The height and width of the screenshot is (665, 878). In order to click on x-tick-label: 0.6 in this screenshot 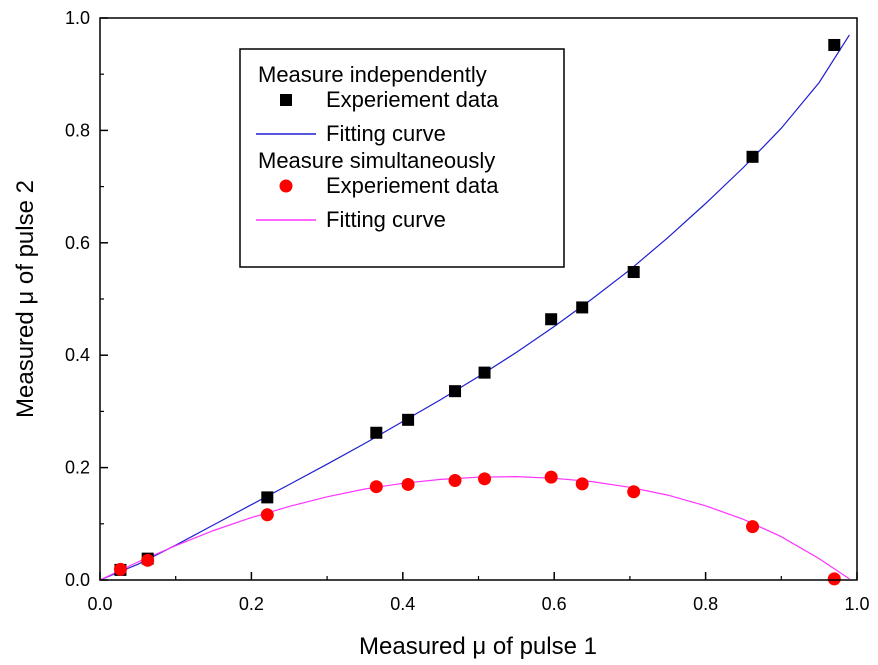, I will do `click(554, 604)`.